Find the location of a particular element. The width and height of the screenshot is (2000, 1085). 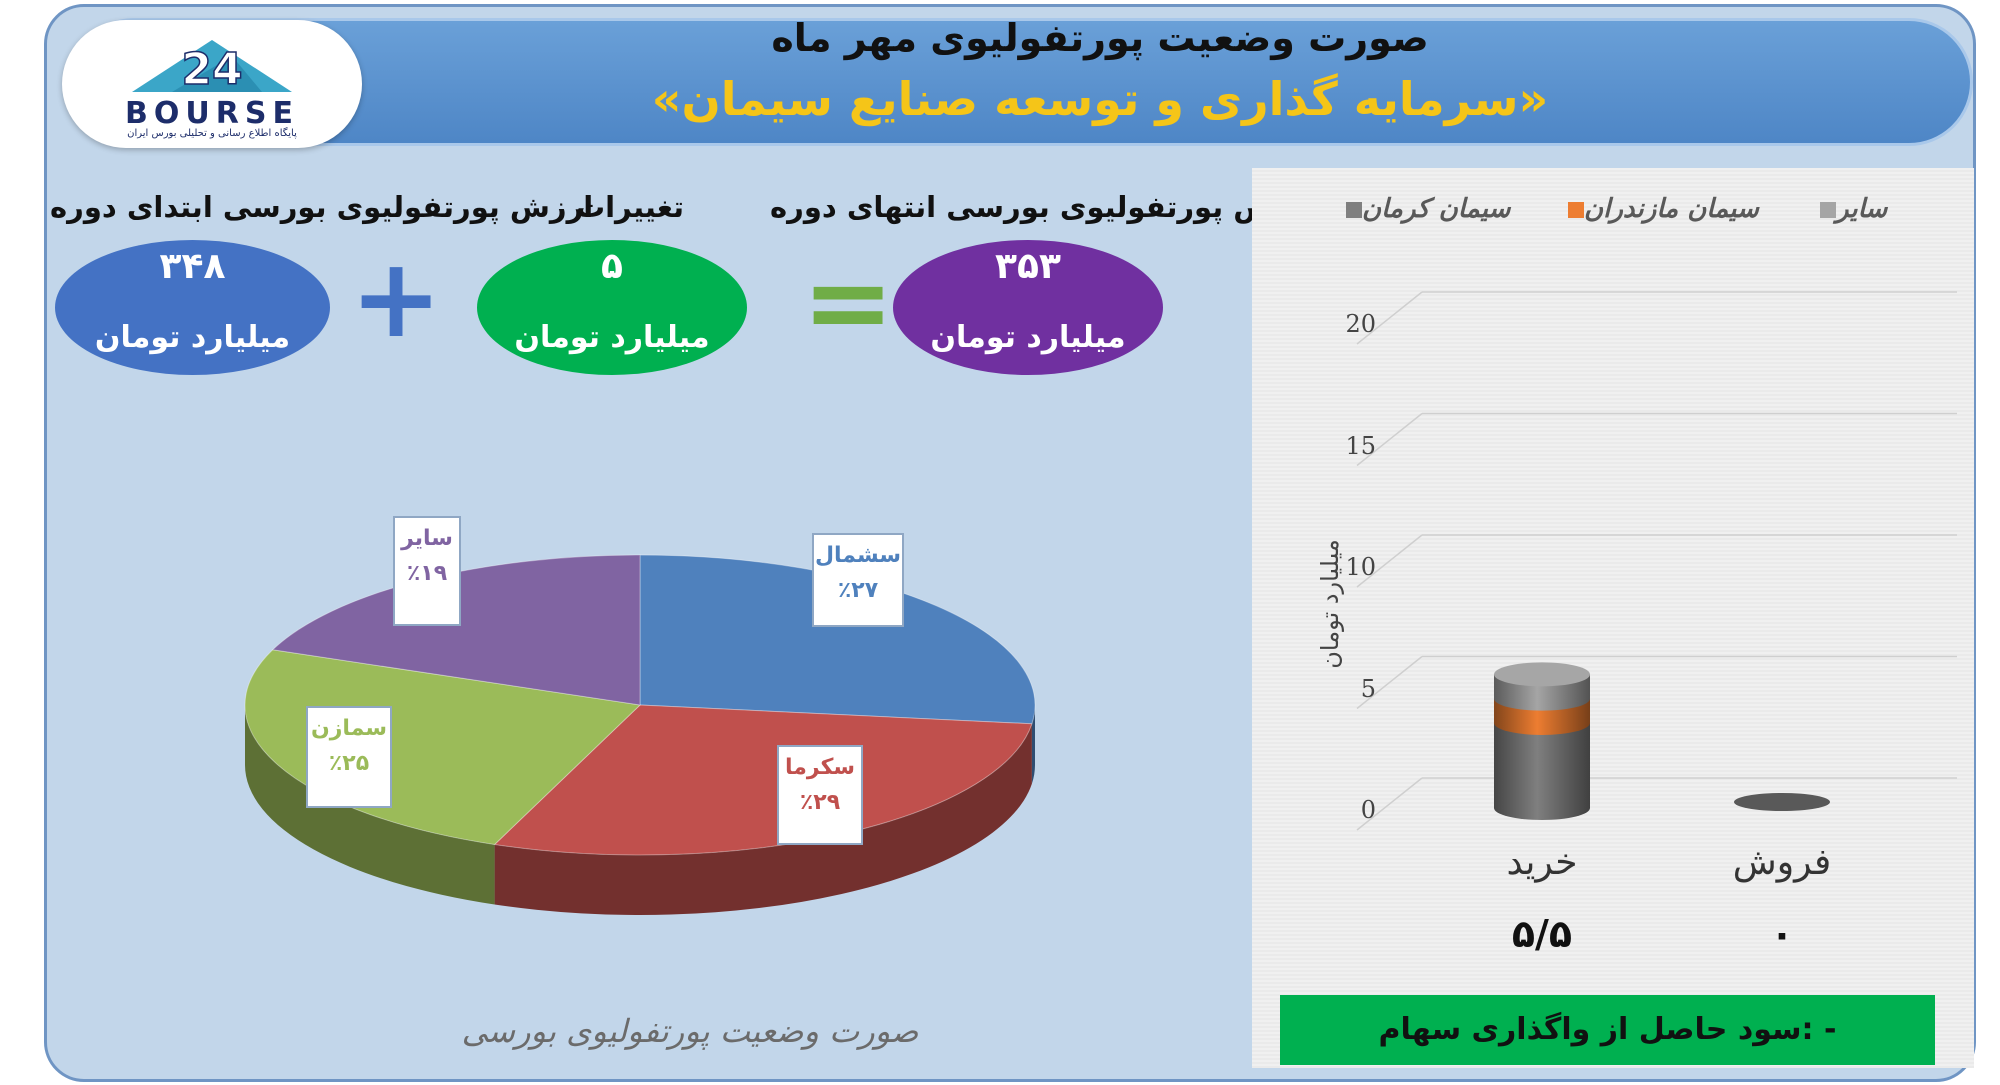

x-category-value: ۰ is located at coordinates (1782, 934).